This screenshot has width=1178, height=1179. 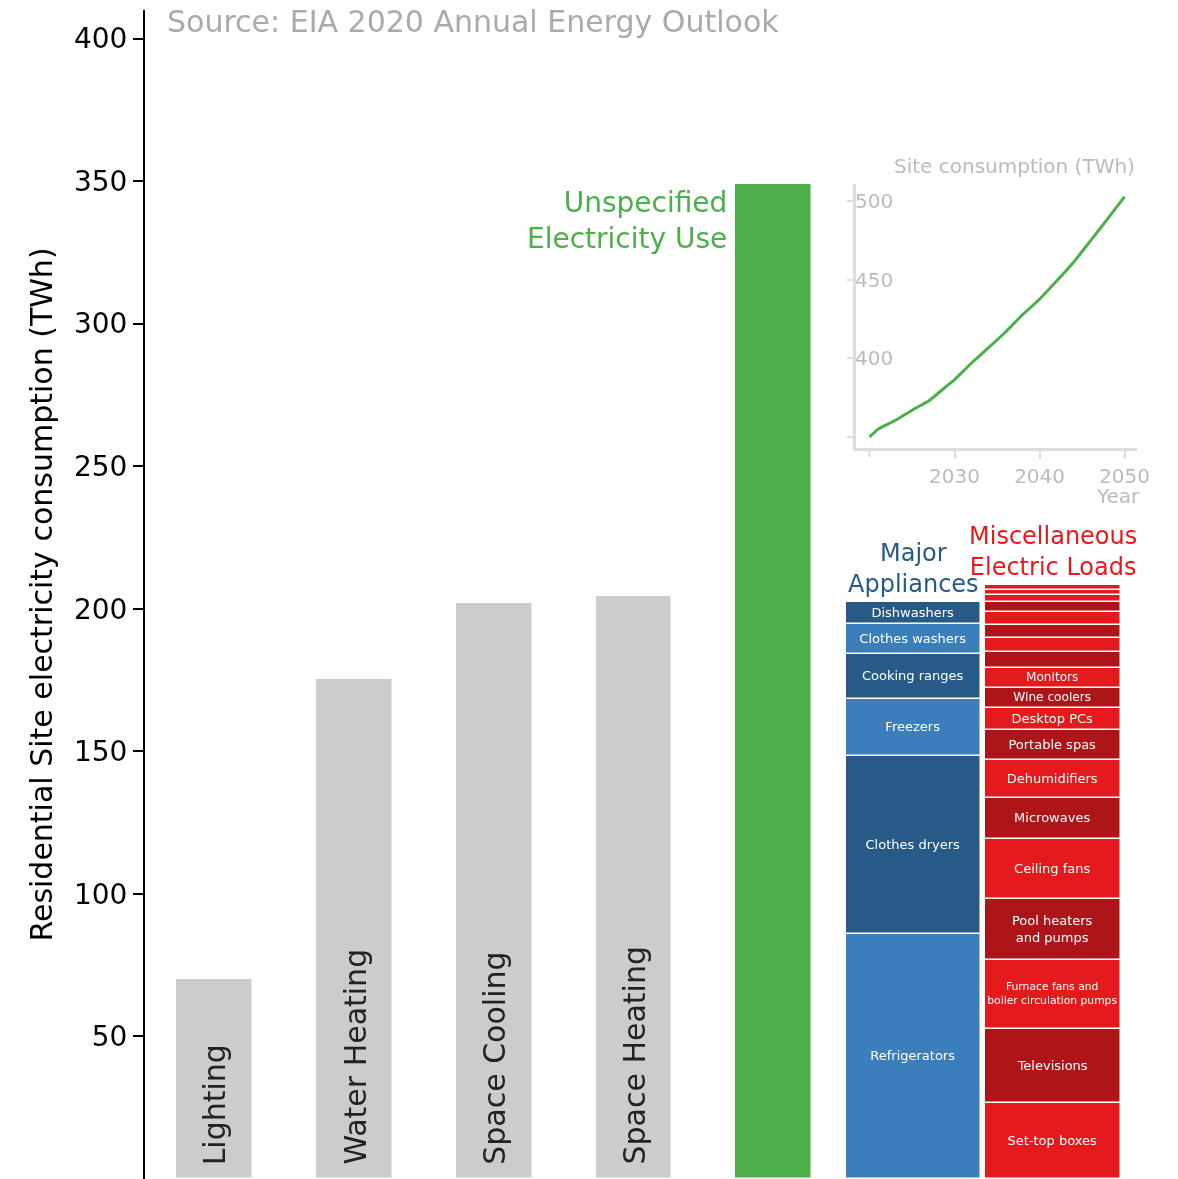 I want to click on category-label: Unspecified Electricity Use, so click(x=627, y=221).